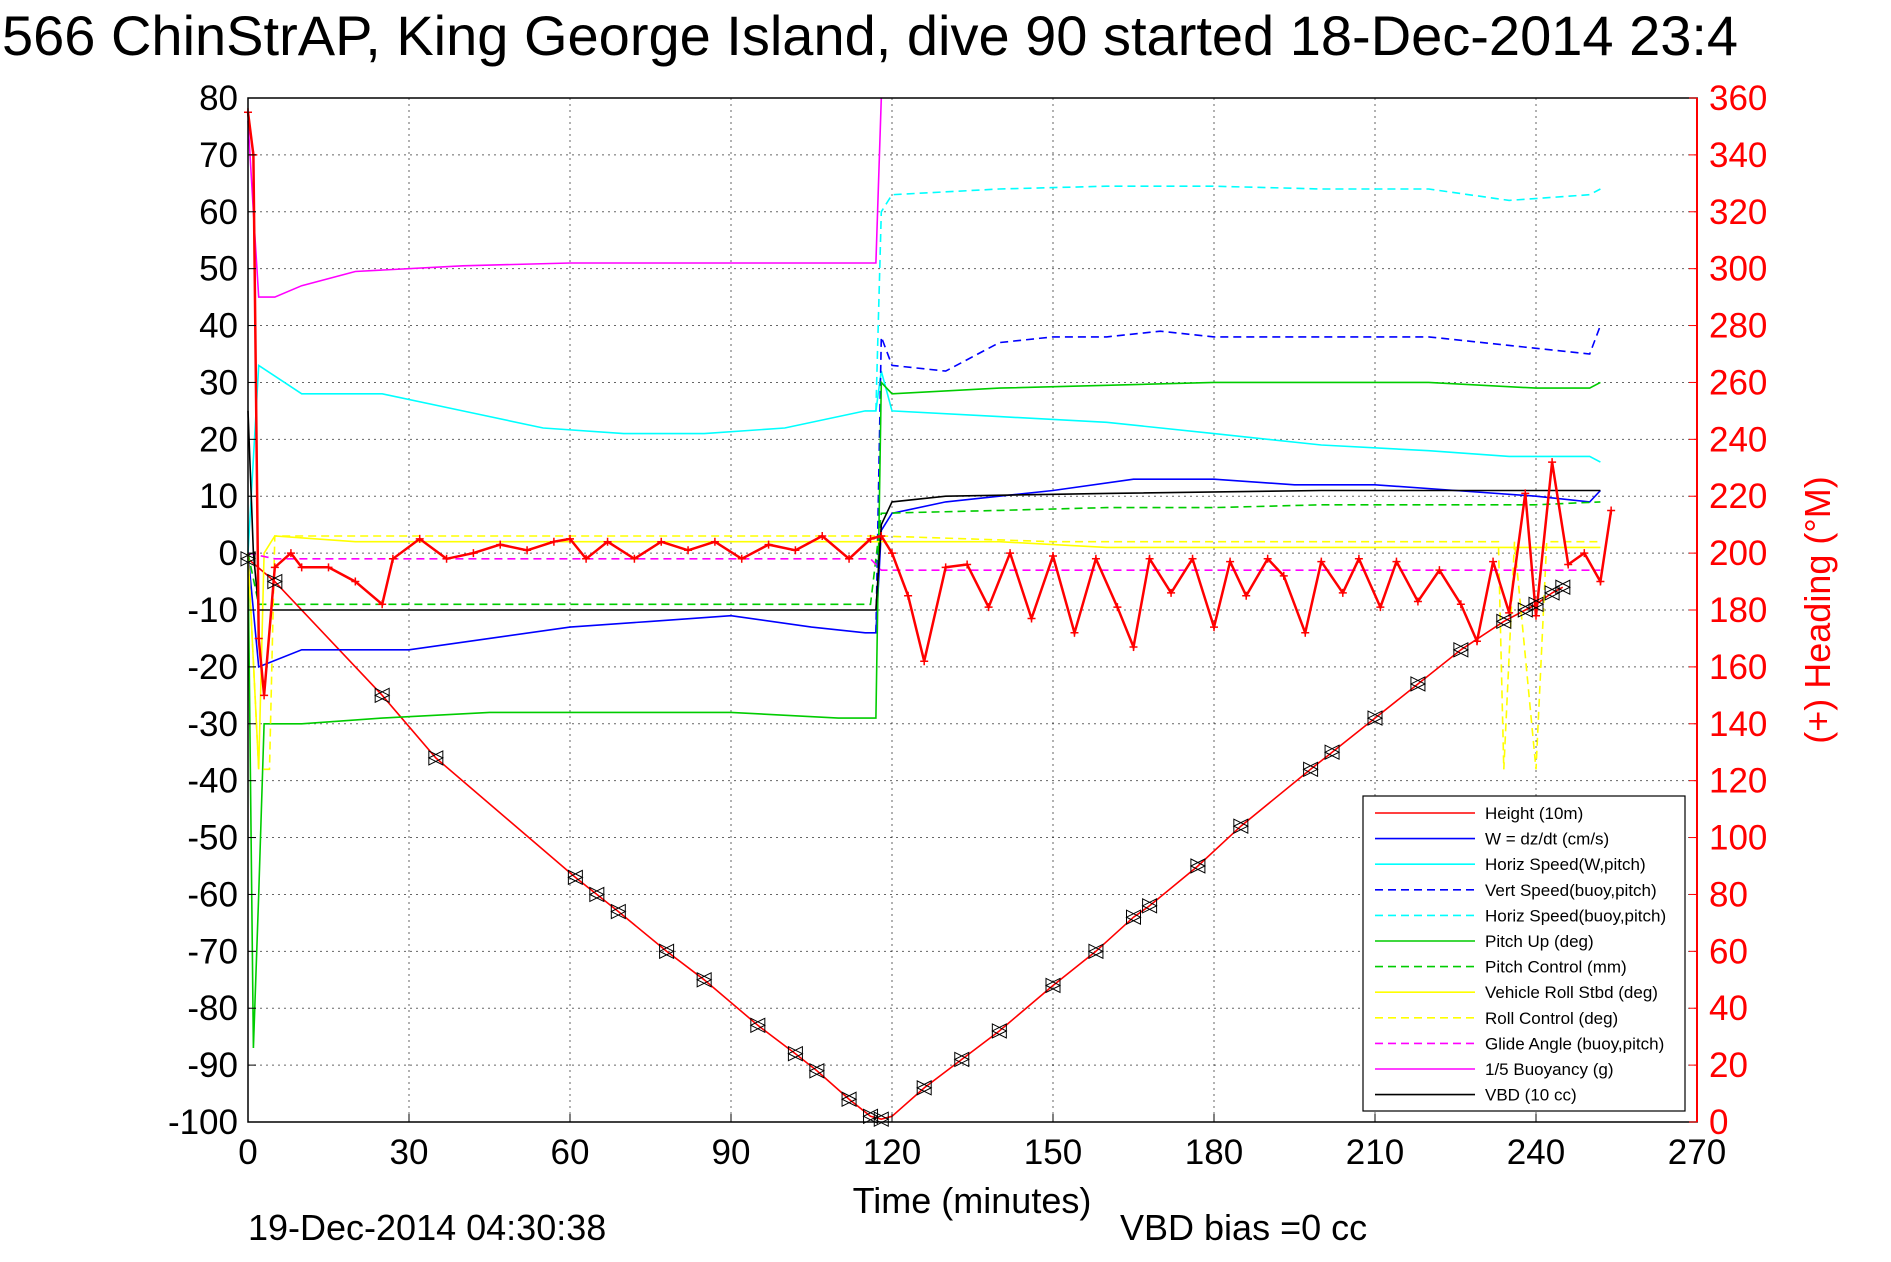 Image resolution: width=1891 pixels, height=1262 pixels. Describe the element at coordinates (1738, 553) in the screenshot. I see `right-y-tick-label: 200` at that location.